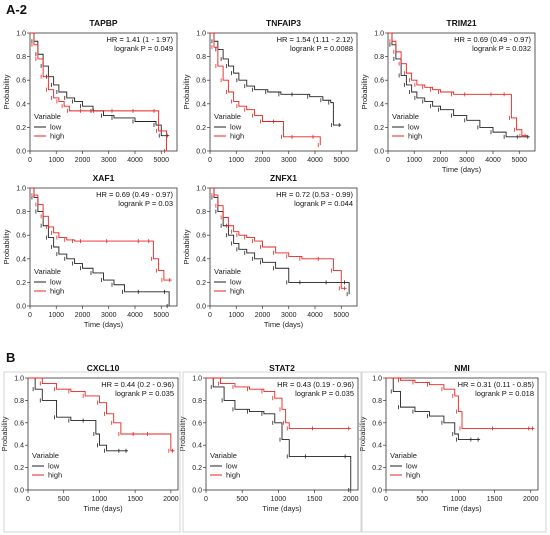 The width and height of the screenshot is (550, 535). What do you see at coordinates (501, 48) in the screenshot?
I see `p-annotation: logrank P = 0.032` at bounding box center [501, 48].